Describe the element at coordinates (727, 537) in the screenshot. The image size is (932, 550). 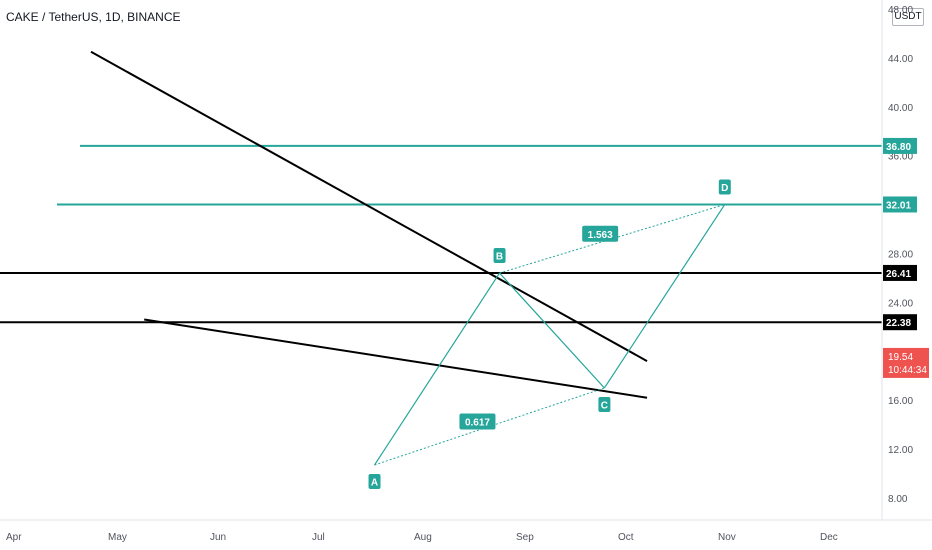
I see `x-tick-label: Nov` at that location.